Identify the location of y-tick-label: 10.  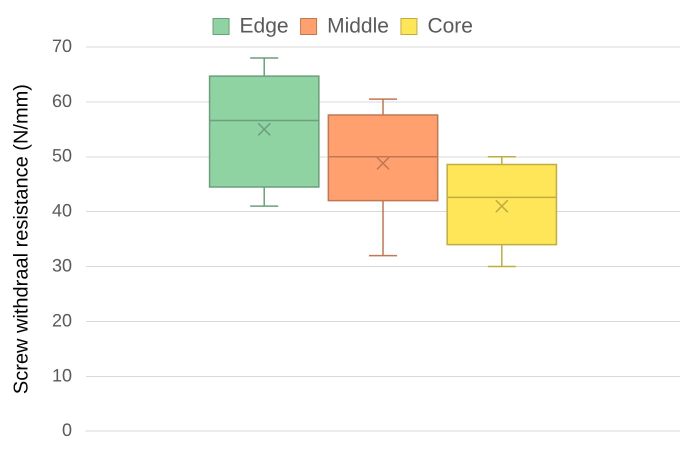
(62, 375).